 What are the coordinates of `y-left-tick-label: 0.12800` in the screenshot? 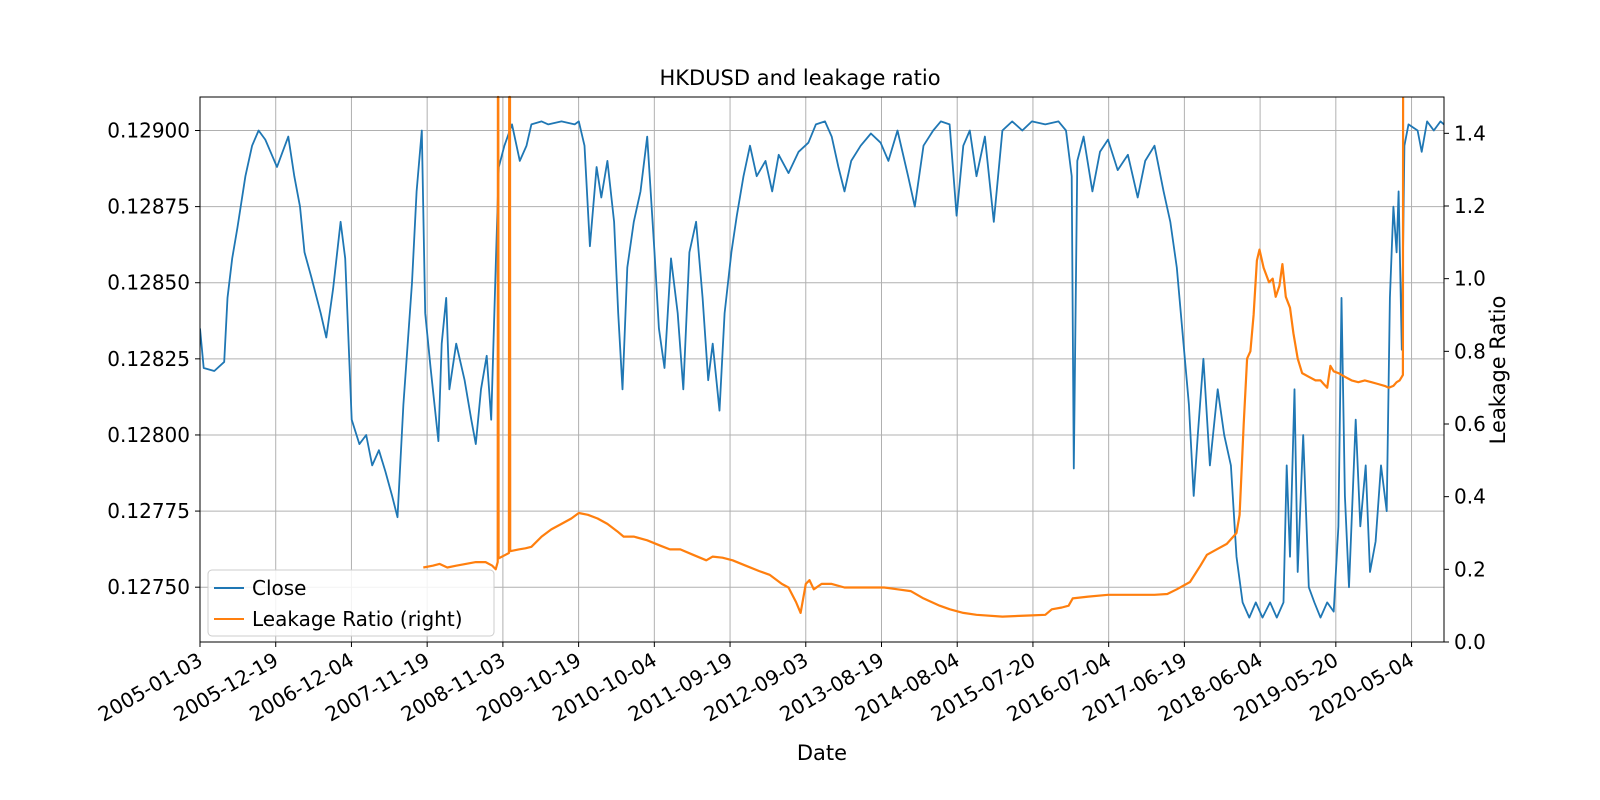 It's located at (148, 435).